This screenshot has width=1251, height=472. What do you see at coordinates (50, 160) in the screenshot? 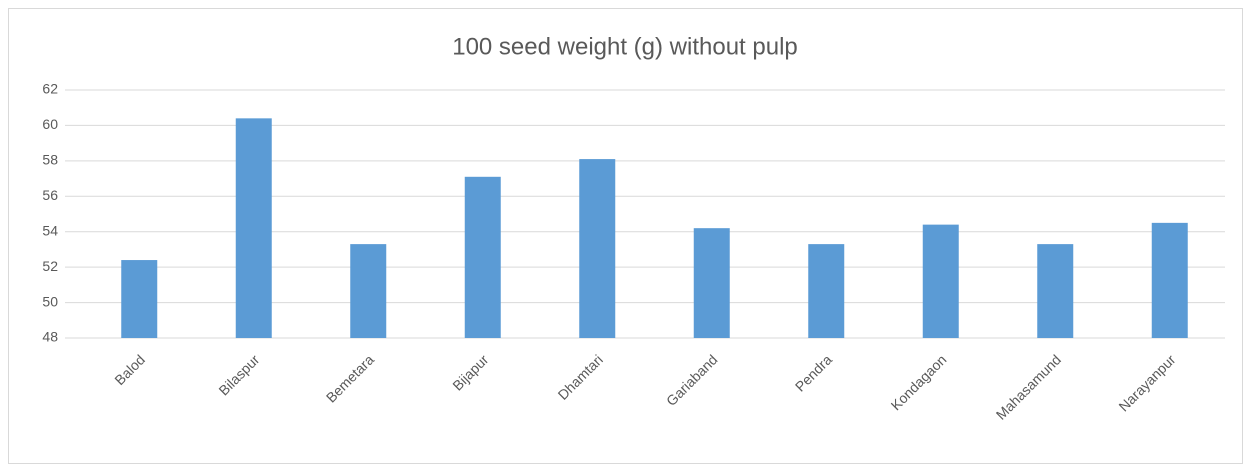
I see `y-tick-label: 58` at bounding box center [50, 160].